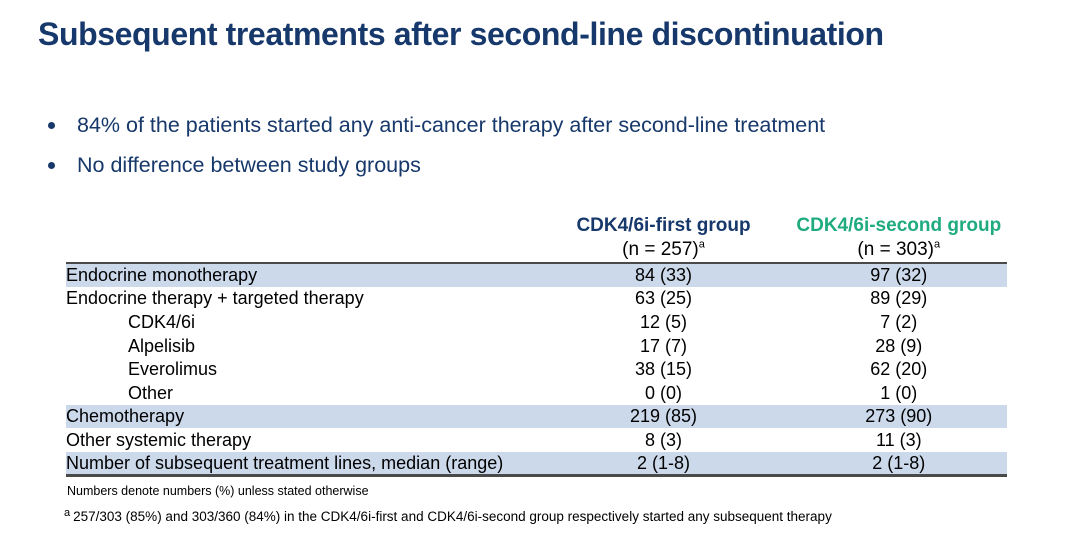 The width and height of the screenshot is (1080, 555). Describe the element at coordinates (664, 298) in the screenshot. I see `value-cell-first-group: 63 (25)` at that location.